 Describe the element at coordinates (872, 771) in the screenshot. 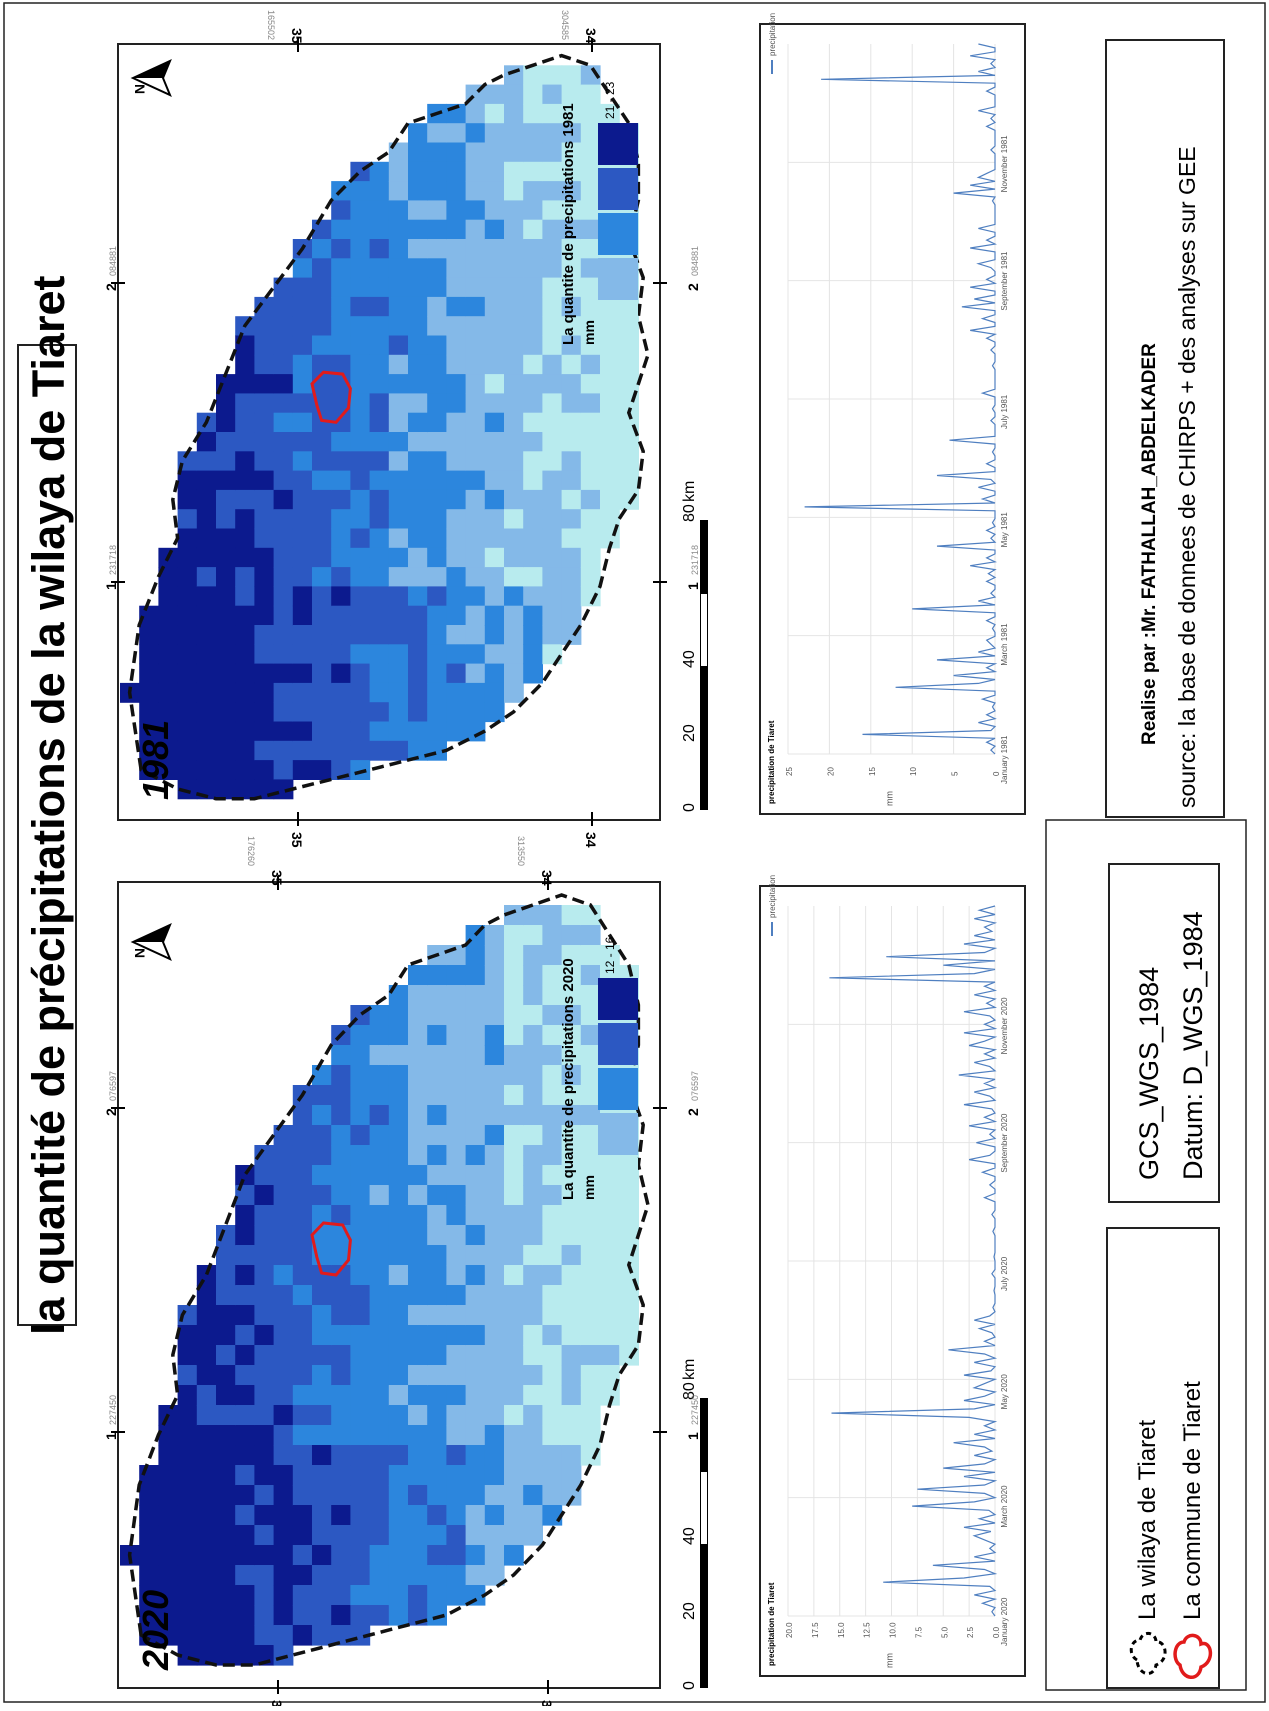

I see `y-tick-label: 15` at that location.